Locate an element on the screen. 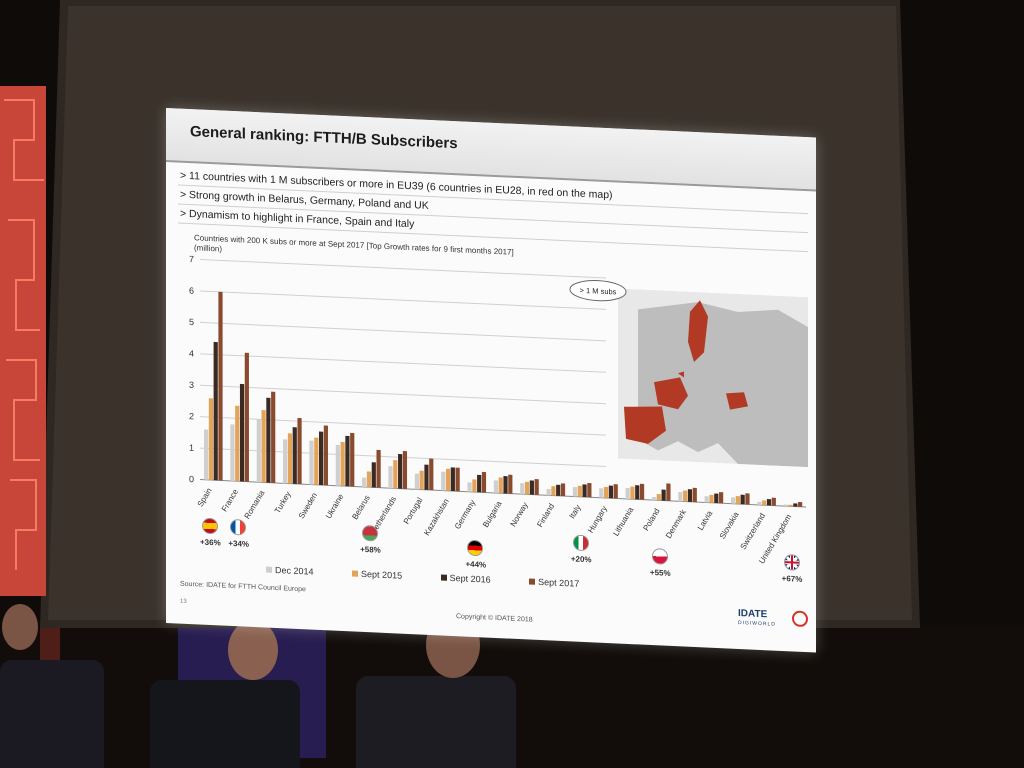  panelist-right is located at coordinates (436, 722).